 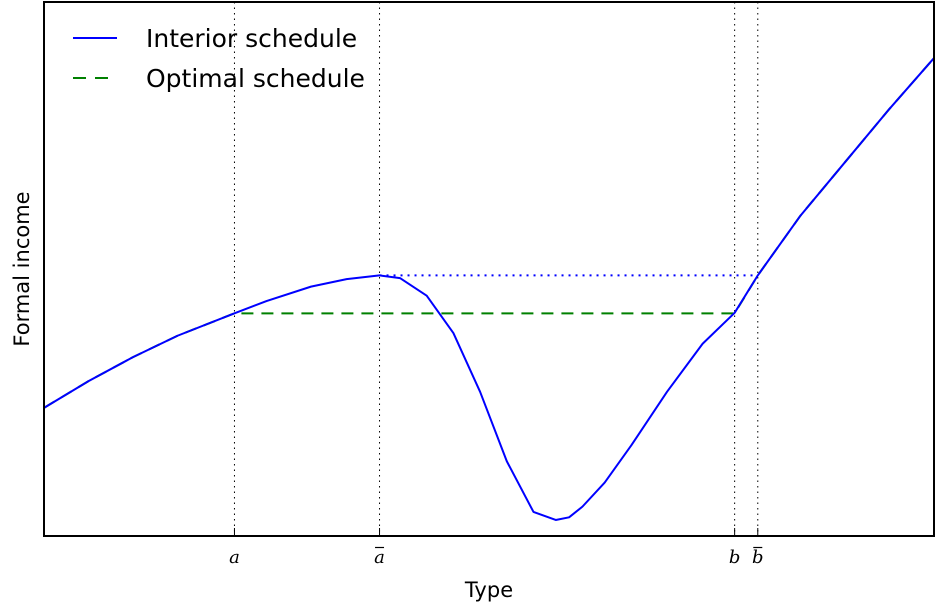 I want to click on legend-label-0: Interior schedule, so click(x=251, y=38).